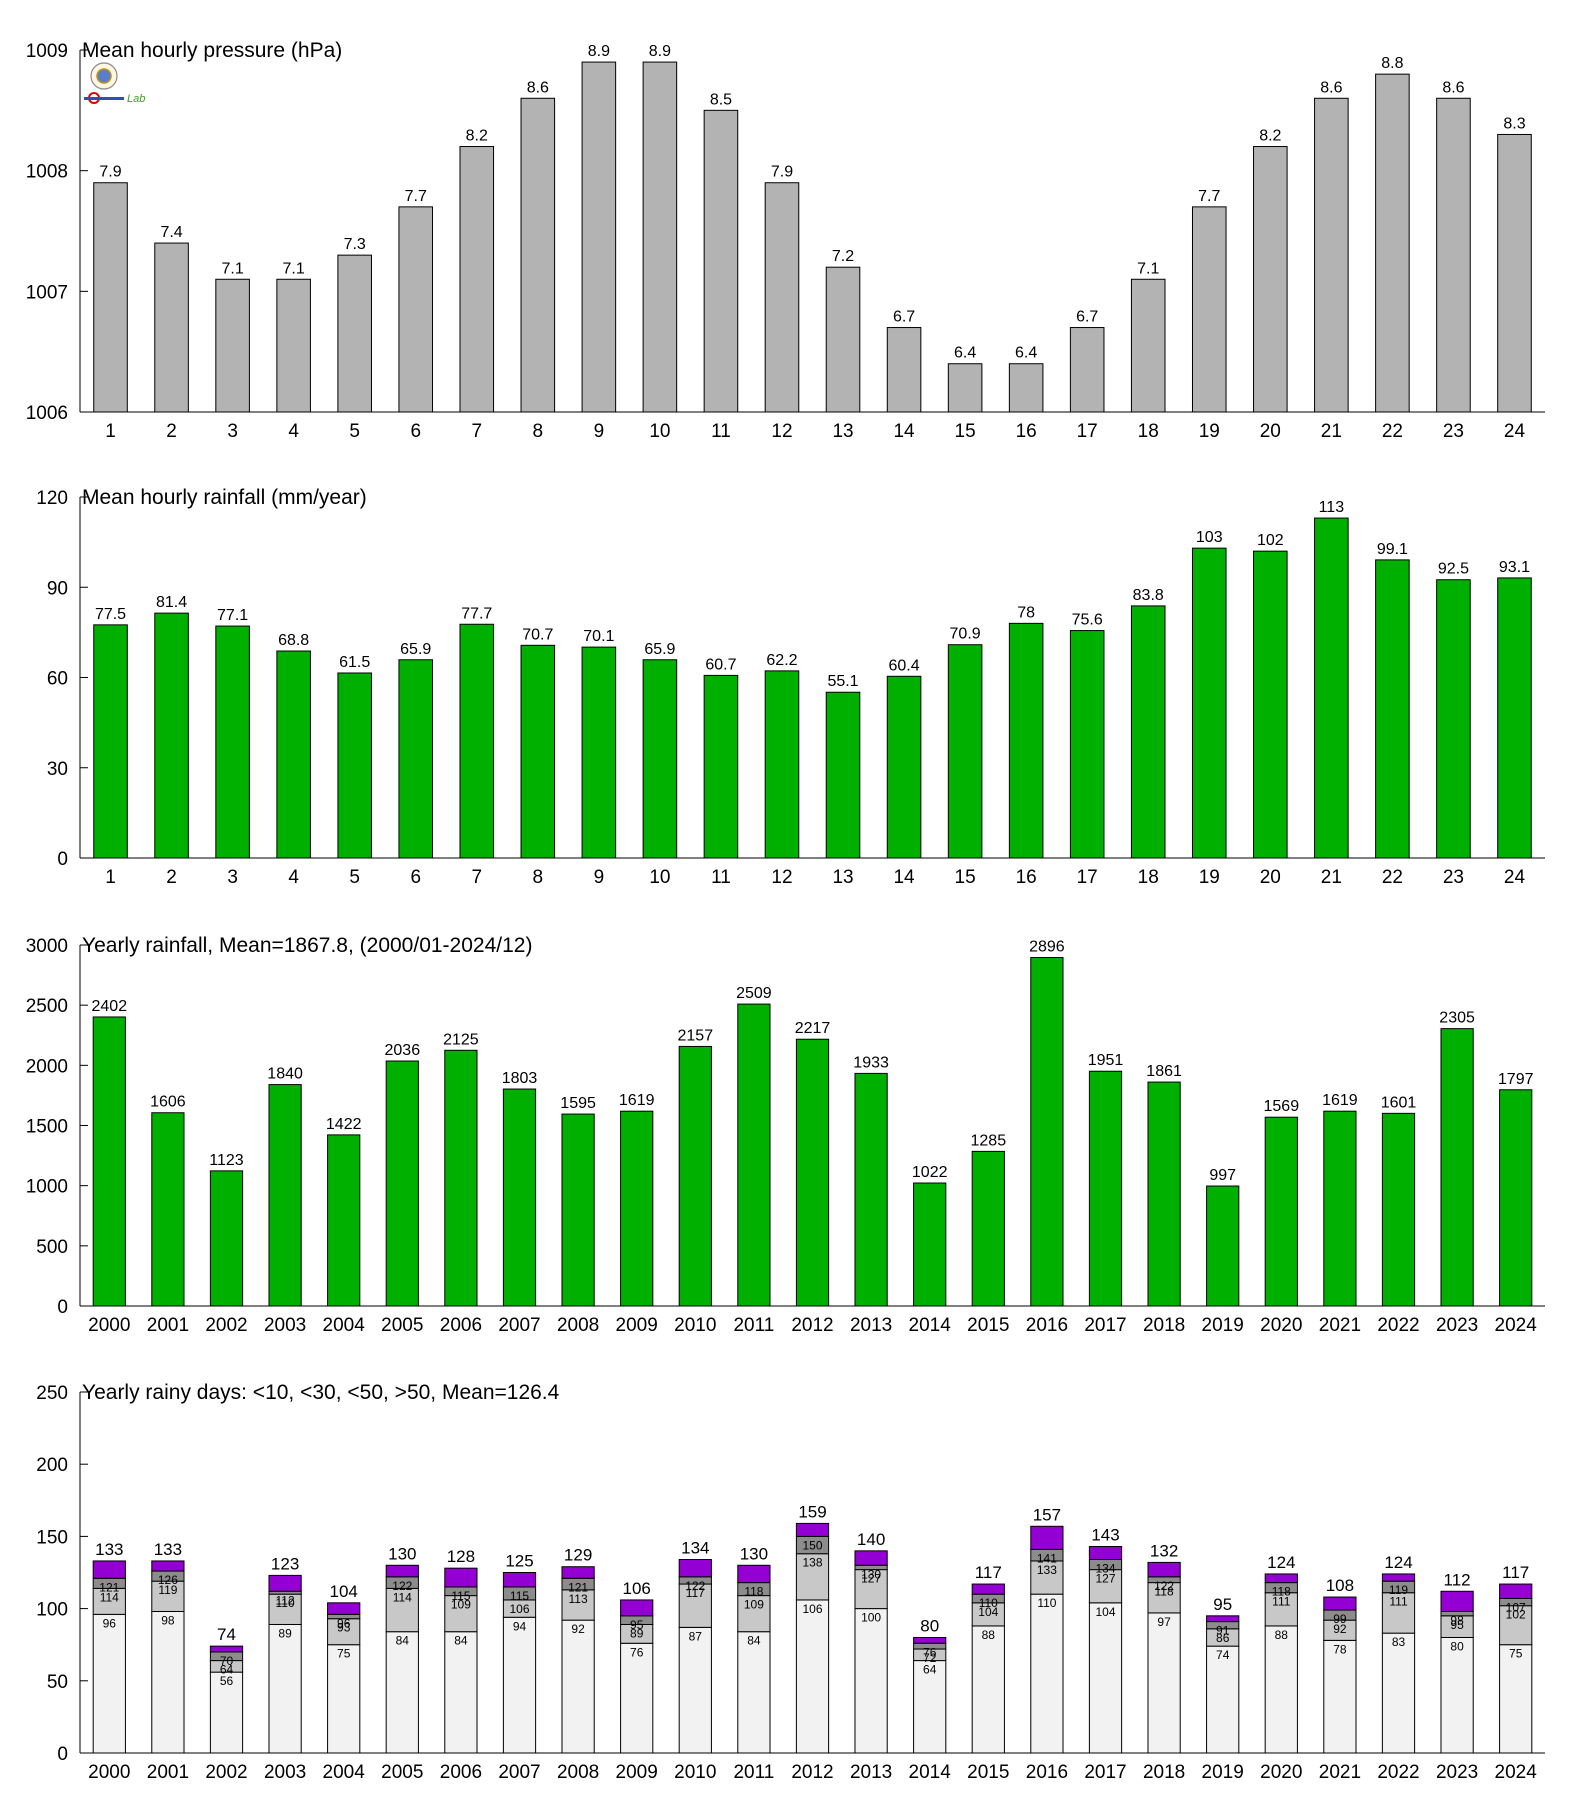 The image size is (1580, 1800). I want to click on total-label: 129, so click(578, 1555).